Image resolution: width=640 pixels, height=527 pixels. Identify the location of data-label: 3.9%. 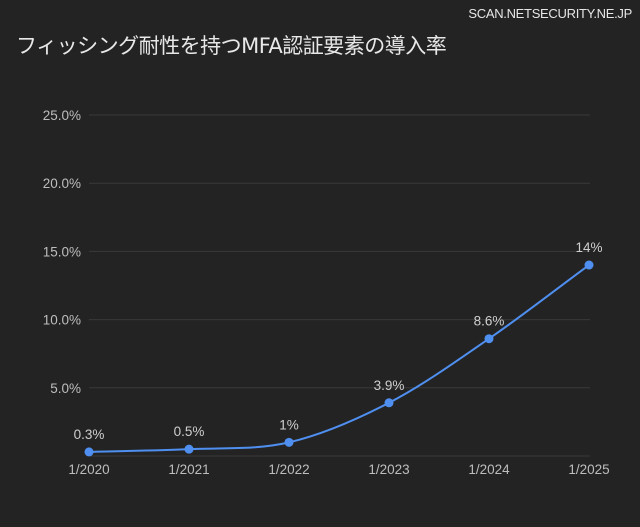
(389, 385).